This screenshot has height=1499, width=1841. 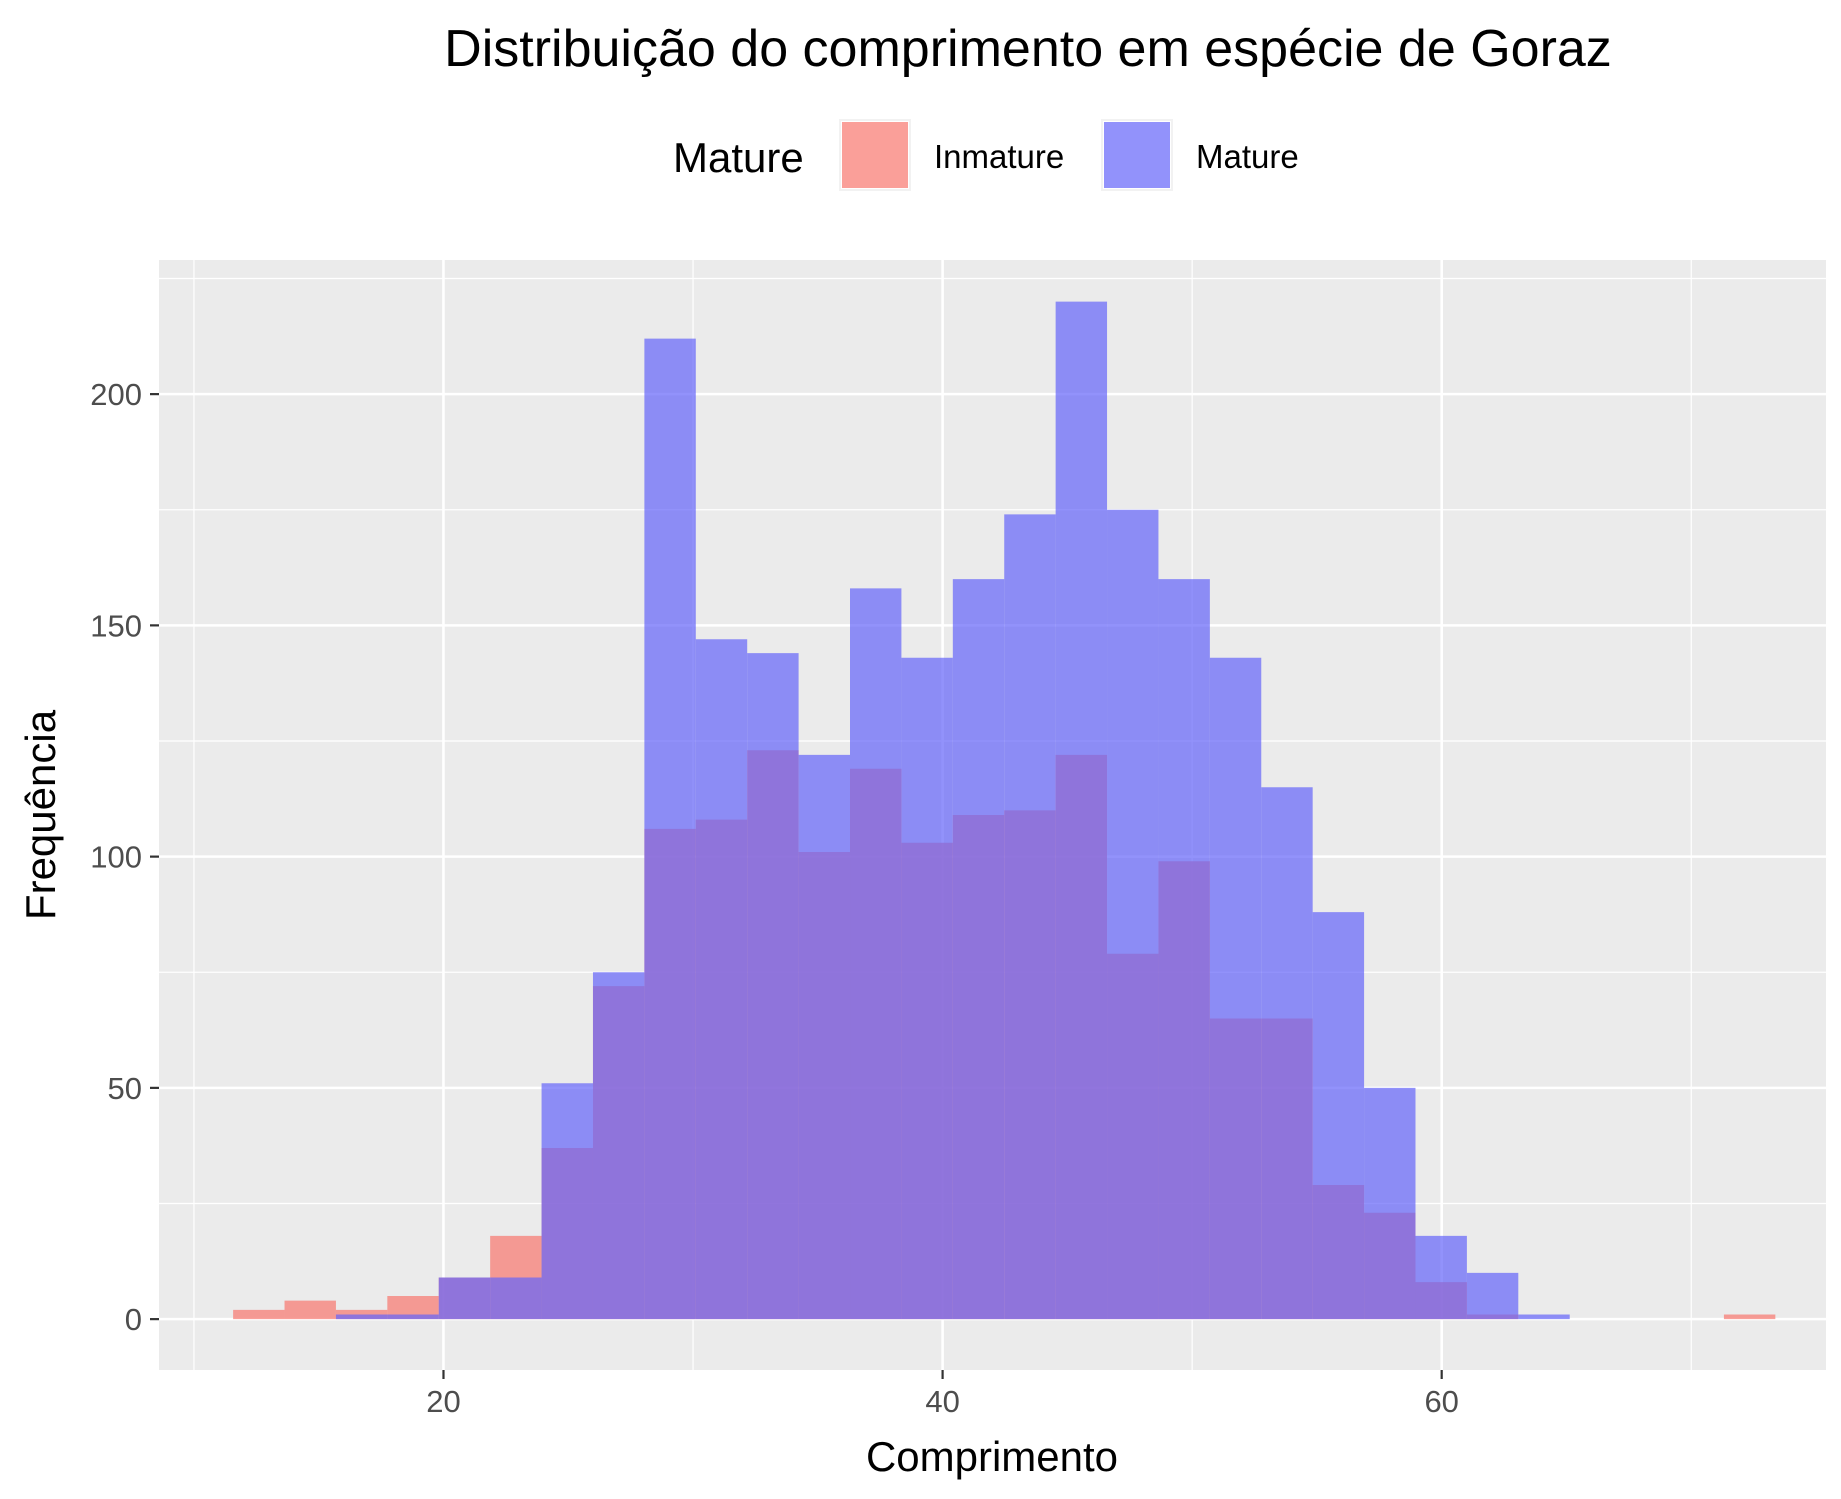 I want to click on x-tick-label: 40, so click(x=942, y=1401).